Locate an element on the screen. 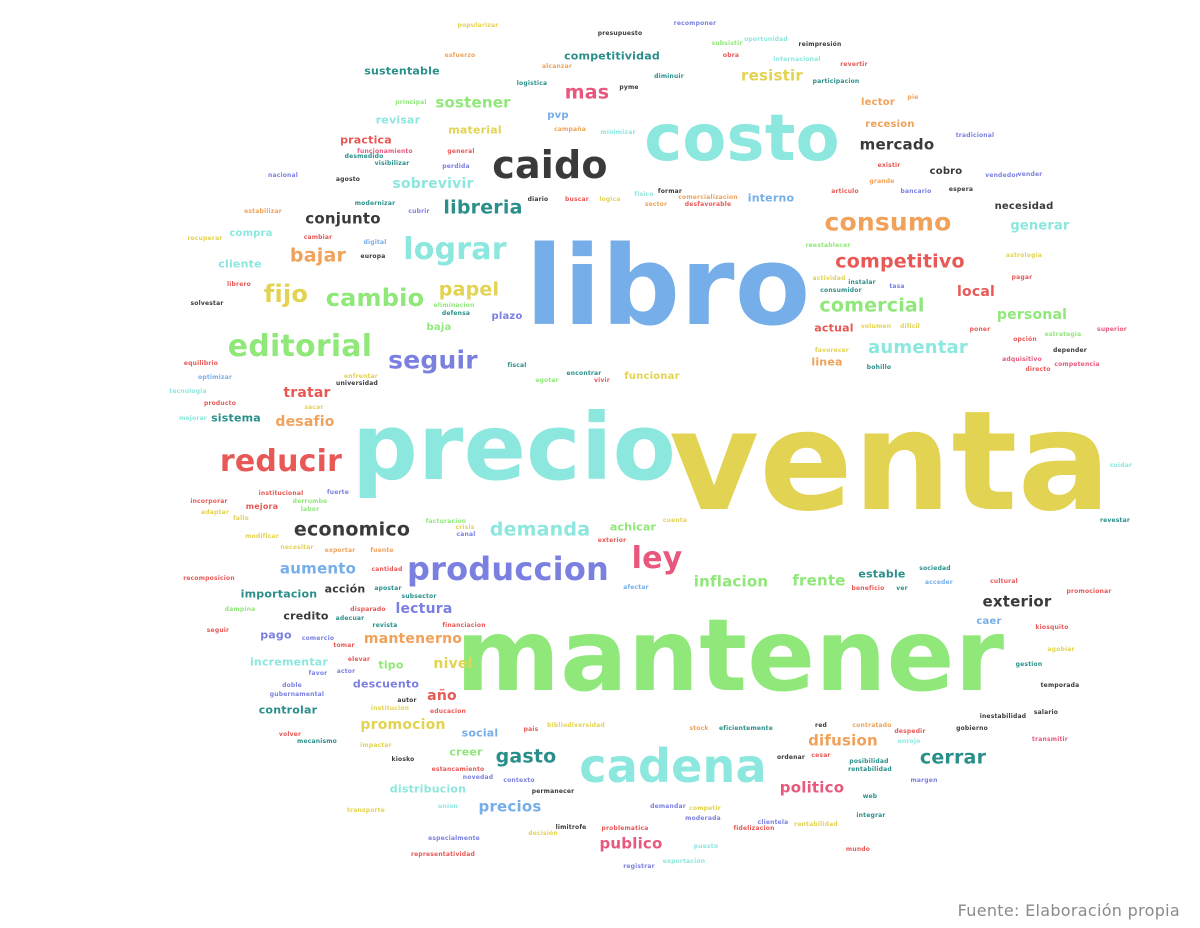 This screenshot has width=1200, height=928. word-small: registrar is located at coordinates (639, 866).